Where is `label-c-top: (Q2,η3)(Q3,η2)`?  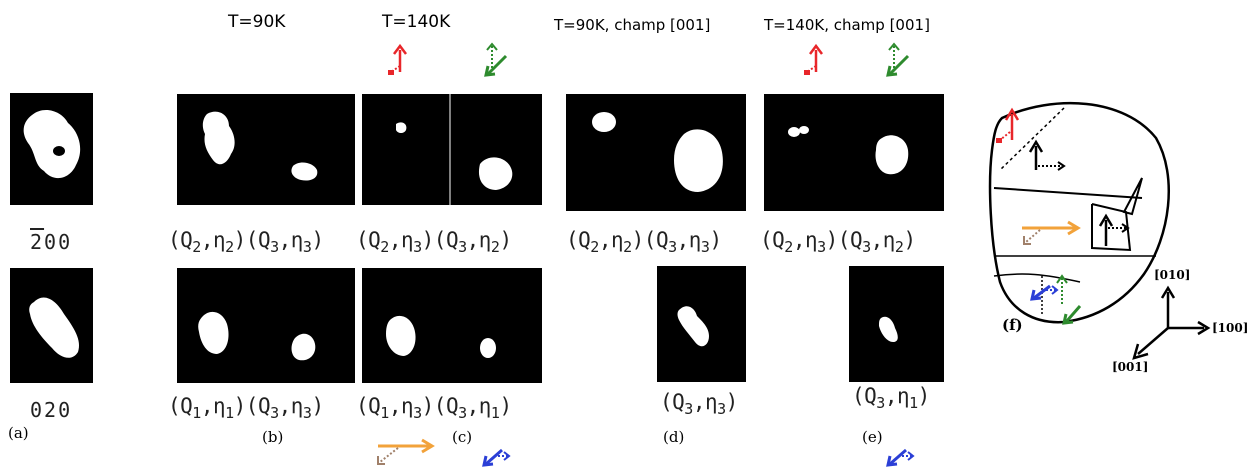 label-c-top: (Q2,η3)(Q3,η2) is located at coordinates (434, 242).